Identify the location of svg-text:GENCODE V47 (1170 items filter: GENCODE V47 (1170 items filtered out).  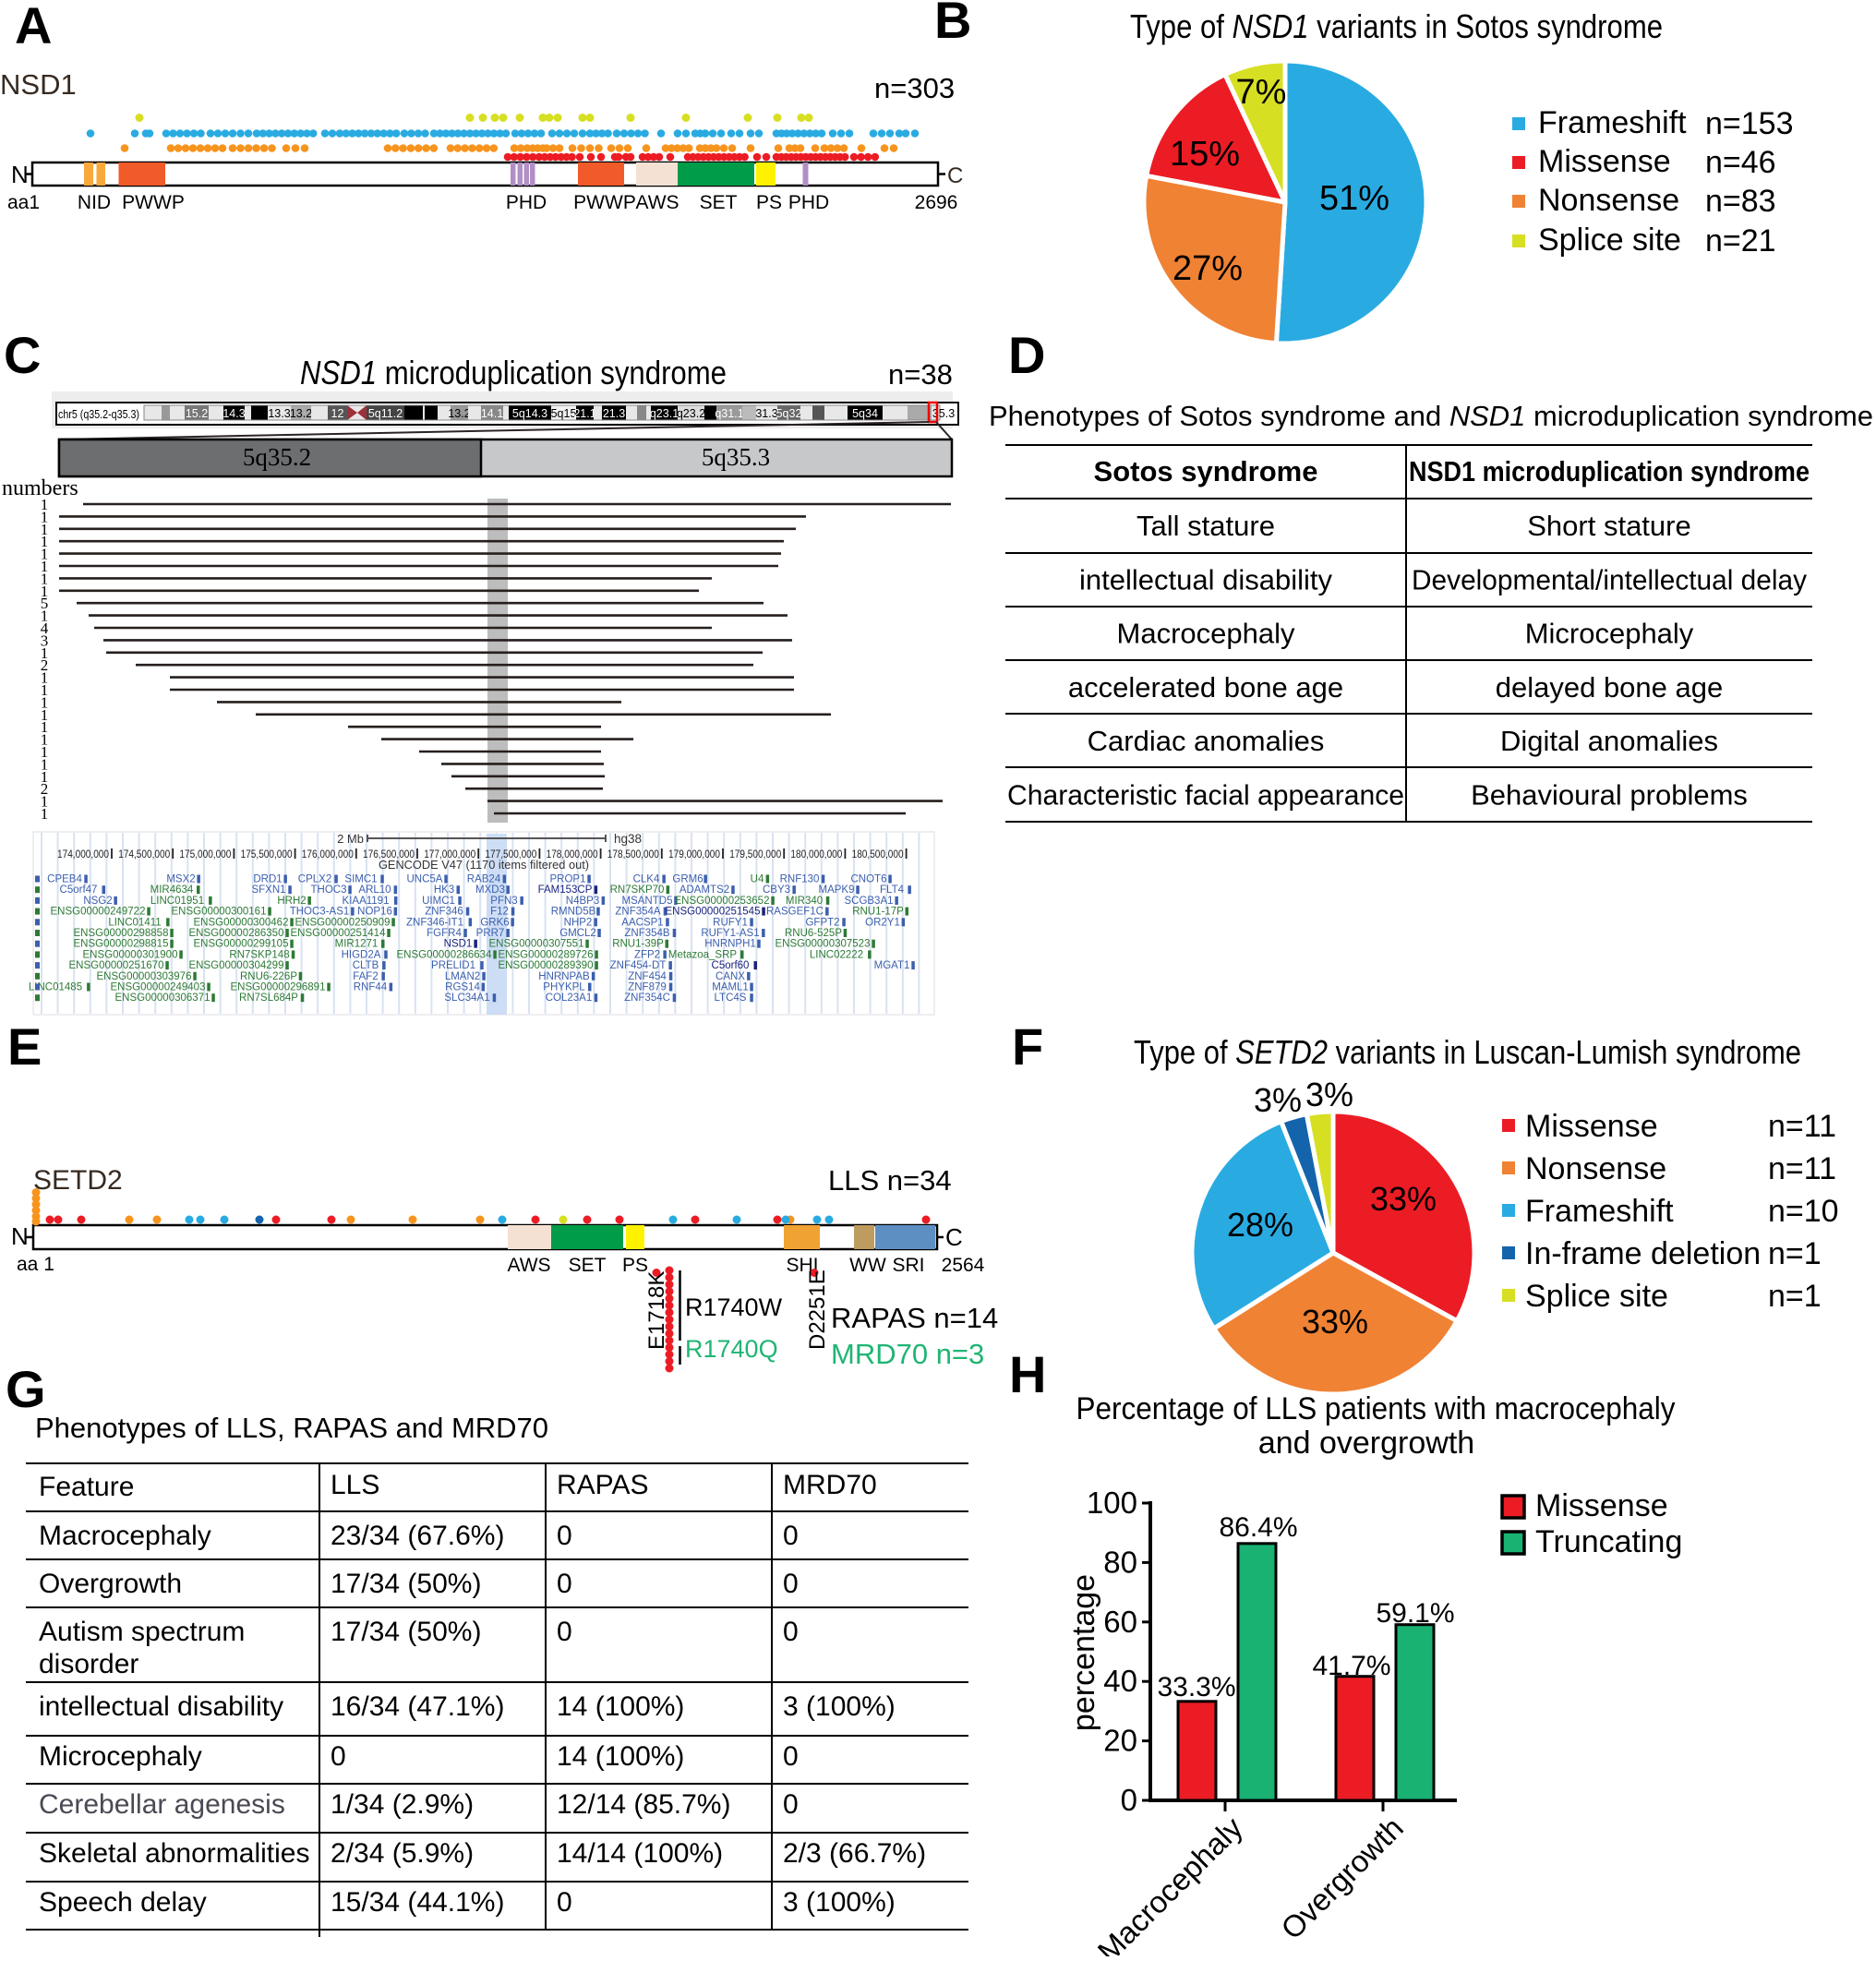
(484, 865).